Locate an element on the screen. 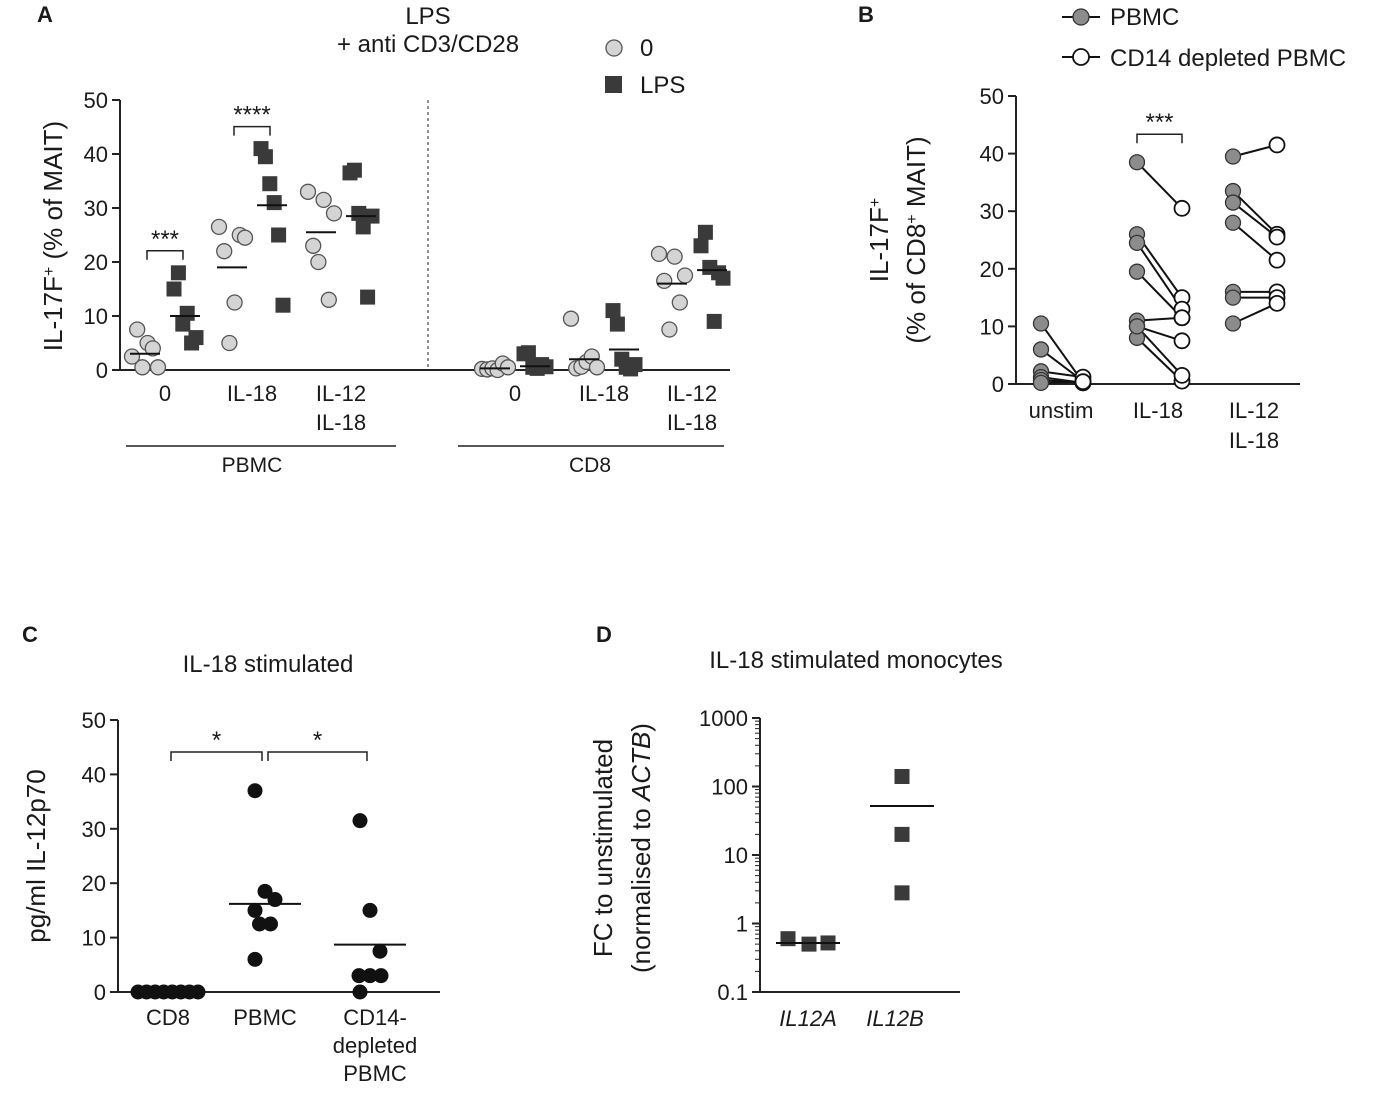 The image size is (1387, 1093). panel-a-letter: A is located at coordinates (45, 14).